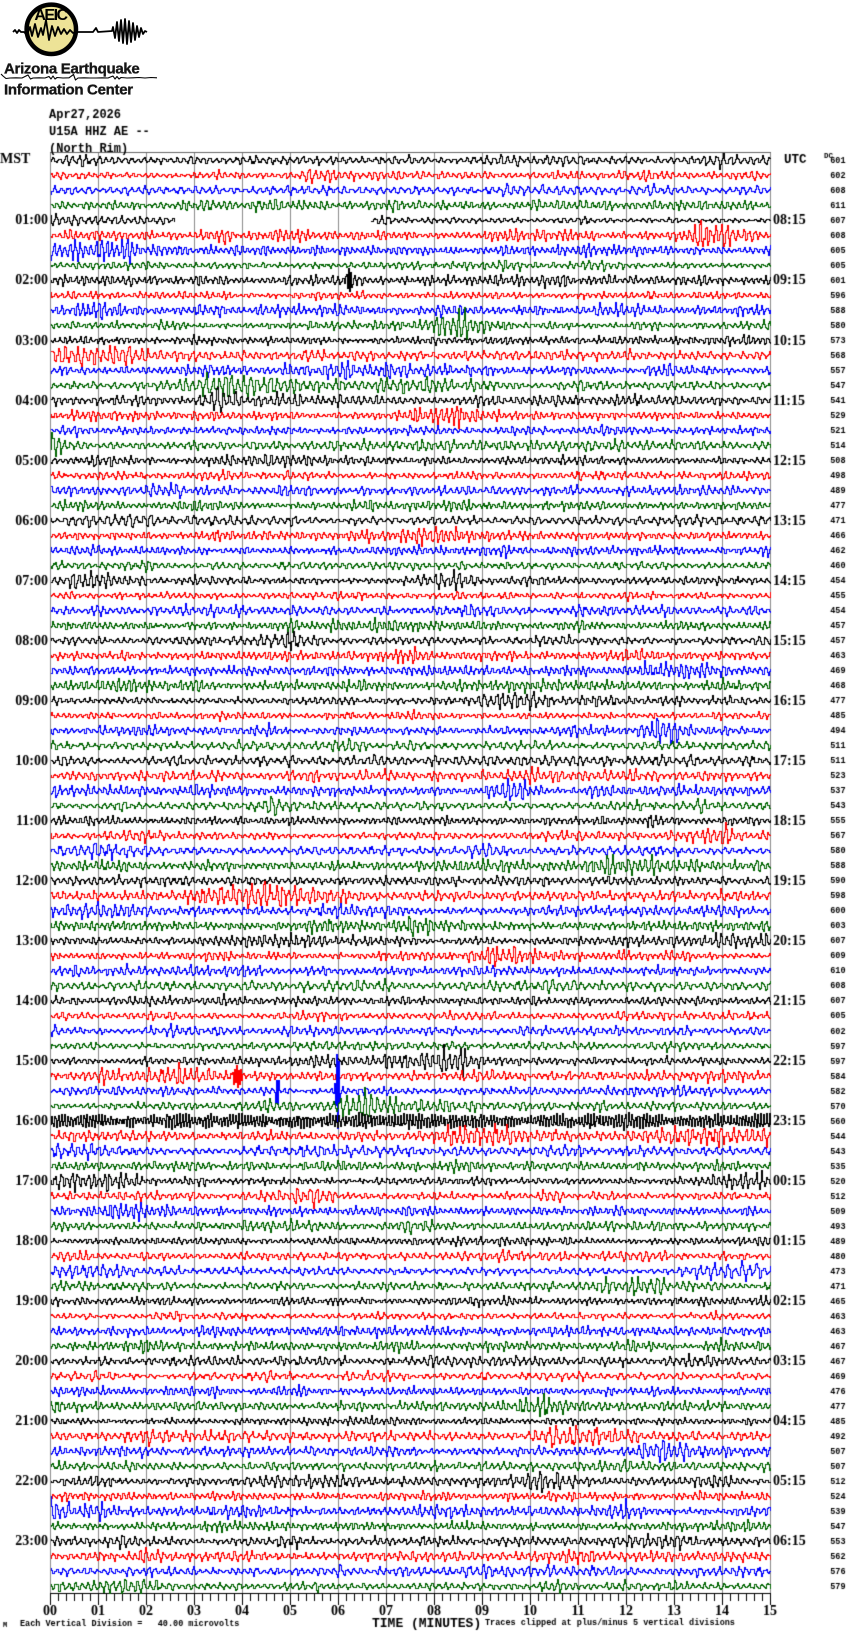 The height and width of the screenshot is (1637, 850). Describe the element at coordinates (51, 15) in the screenshot. I see `svg-text: AEIC` at that location.